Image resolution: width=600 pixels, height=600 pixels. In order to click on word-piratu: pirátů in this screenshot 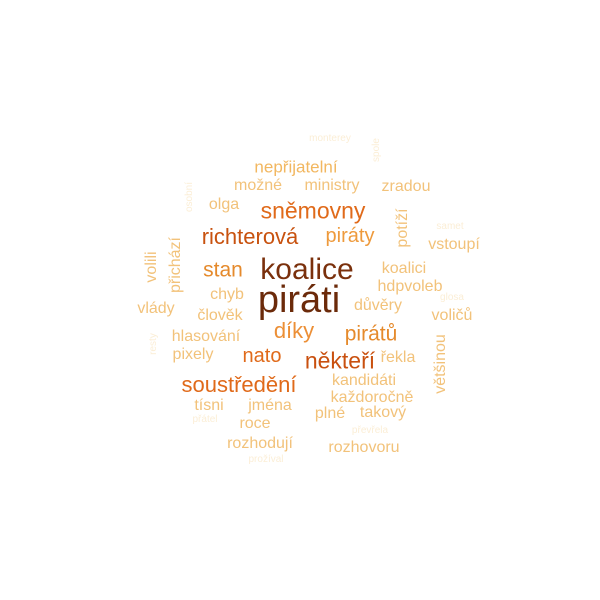, I will do `click(371, 334)`.